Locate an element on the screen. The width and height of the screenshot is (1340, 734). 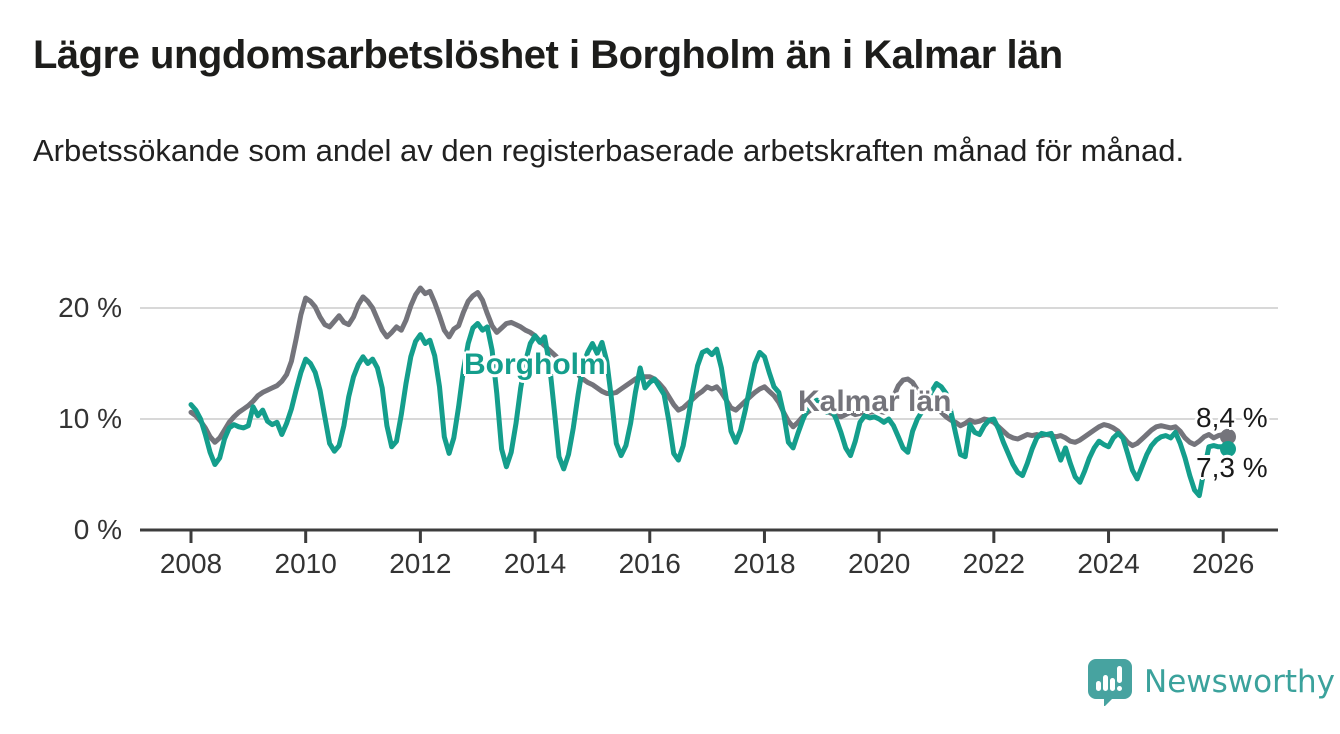
x-axis-label-2024: 2024 is located at coordinates (1108, 563).